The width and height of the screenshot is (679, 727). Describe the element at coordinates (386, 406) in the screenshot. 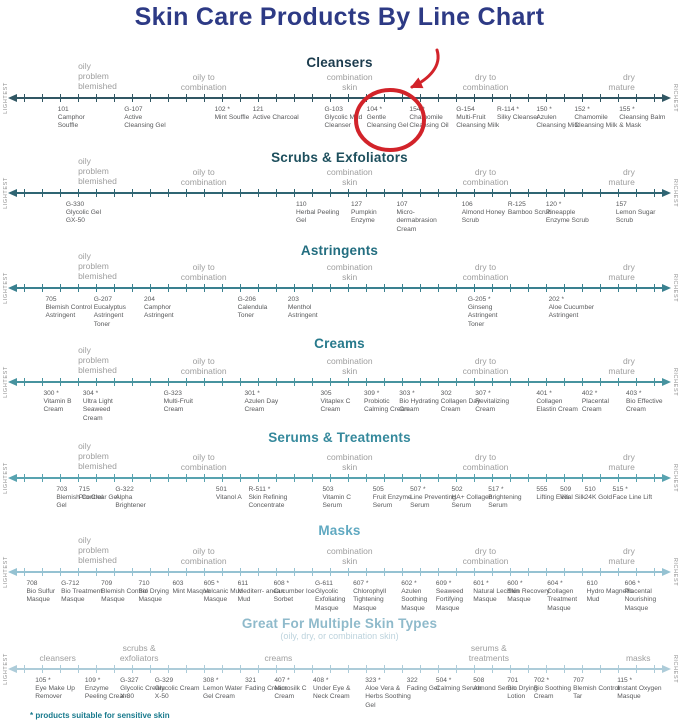

I see `product-name: Probiotic Calming Cream` at that location.